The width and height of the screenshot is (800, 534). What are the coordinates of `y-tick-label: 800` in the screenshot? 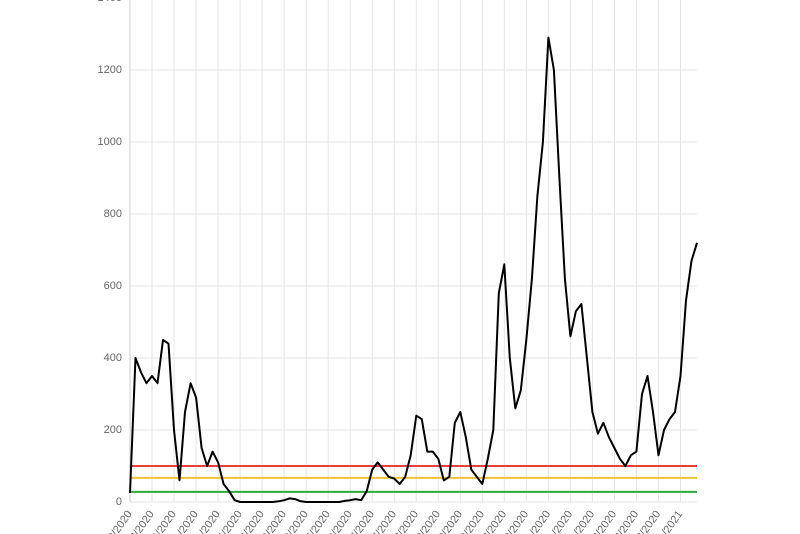 It's located at (113, 214).